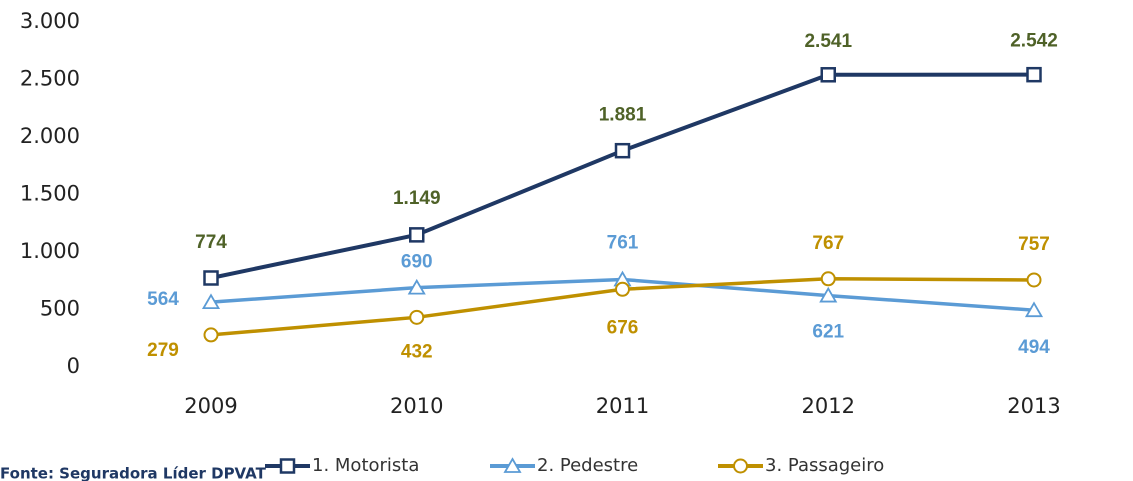  I want to click on data-label: 757, so click(1034, 244).